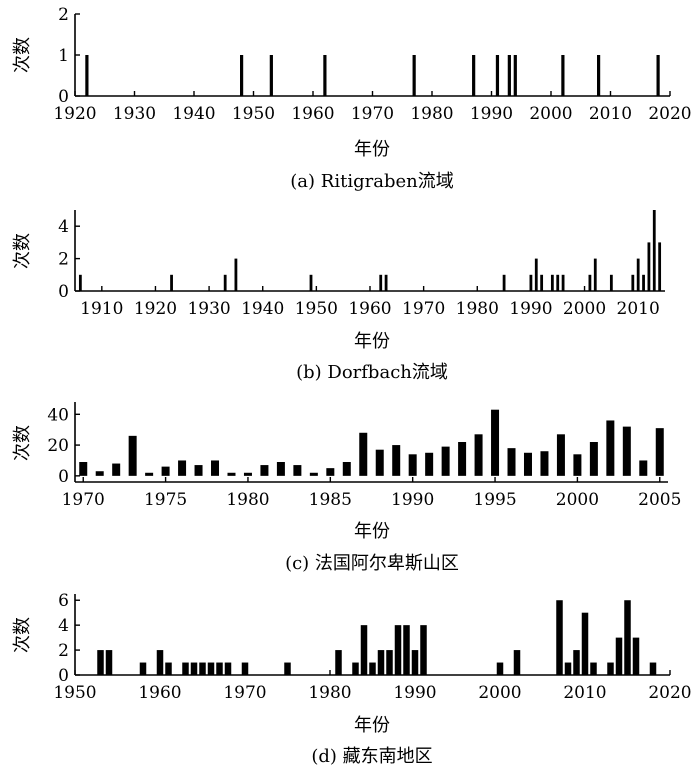  I want to click on y-tick-label: 20, so click(58, 446).